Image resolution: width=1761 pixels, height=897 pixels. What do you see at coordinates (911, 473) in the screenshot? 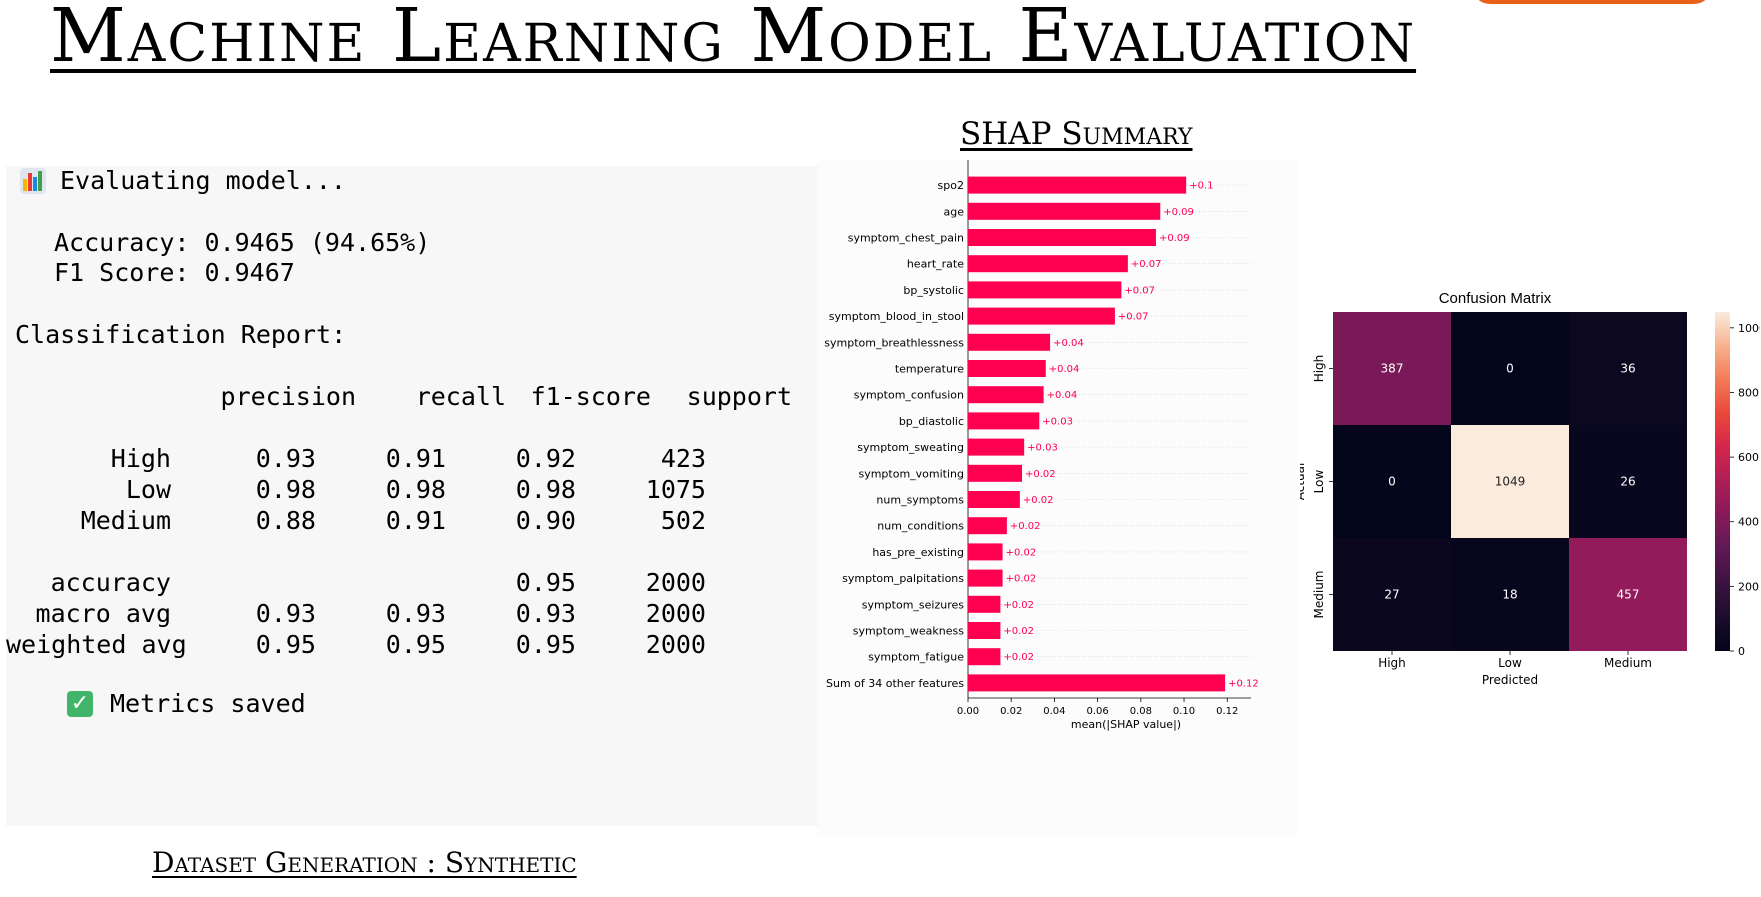
I see `feature-label: symptom_vomiting` at bounding box center [911, 473].